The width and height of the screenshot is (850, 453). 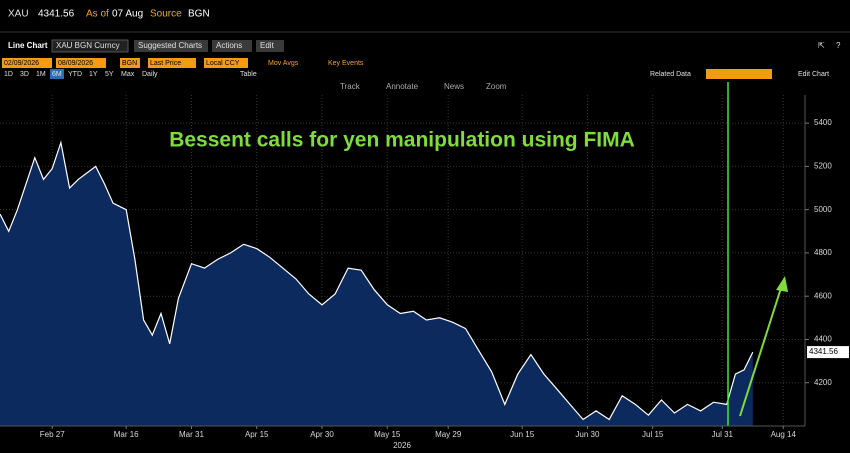 What do you see at coordinates (93, 74) in the screenshot?
I see `period: 1Y` at bounding box center [93, 74].